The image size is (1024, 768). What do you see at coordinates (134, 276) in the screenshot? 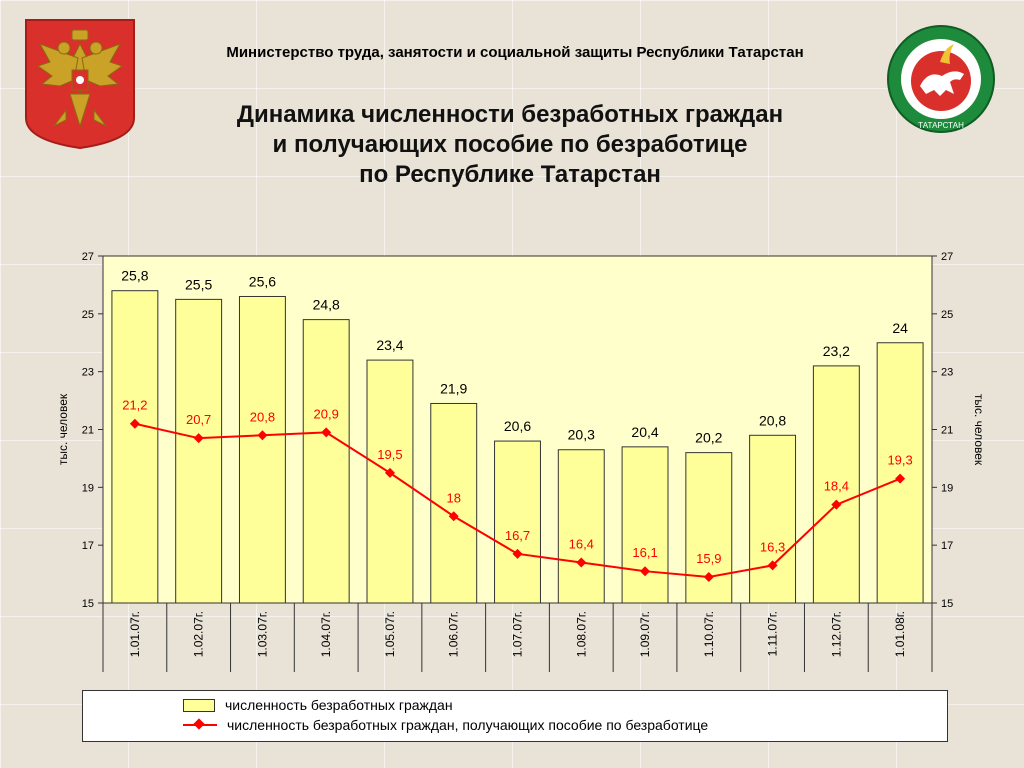
I see `bar-value-label: 25,8` at bounding box center [134, 276].